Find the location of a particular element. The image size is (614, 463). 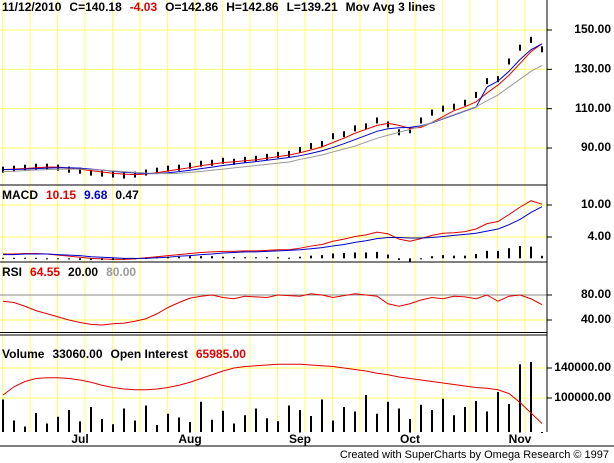

y-tick-label: 90.00 is located at coordinates (596, 147).